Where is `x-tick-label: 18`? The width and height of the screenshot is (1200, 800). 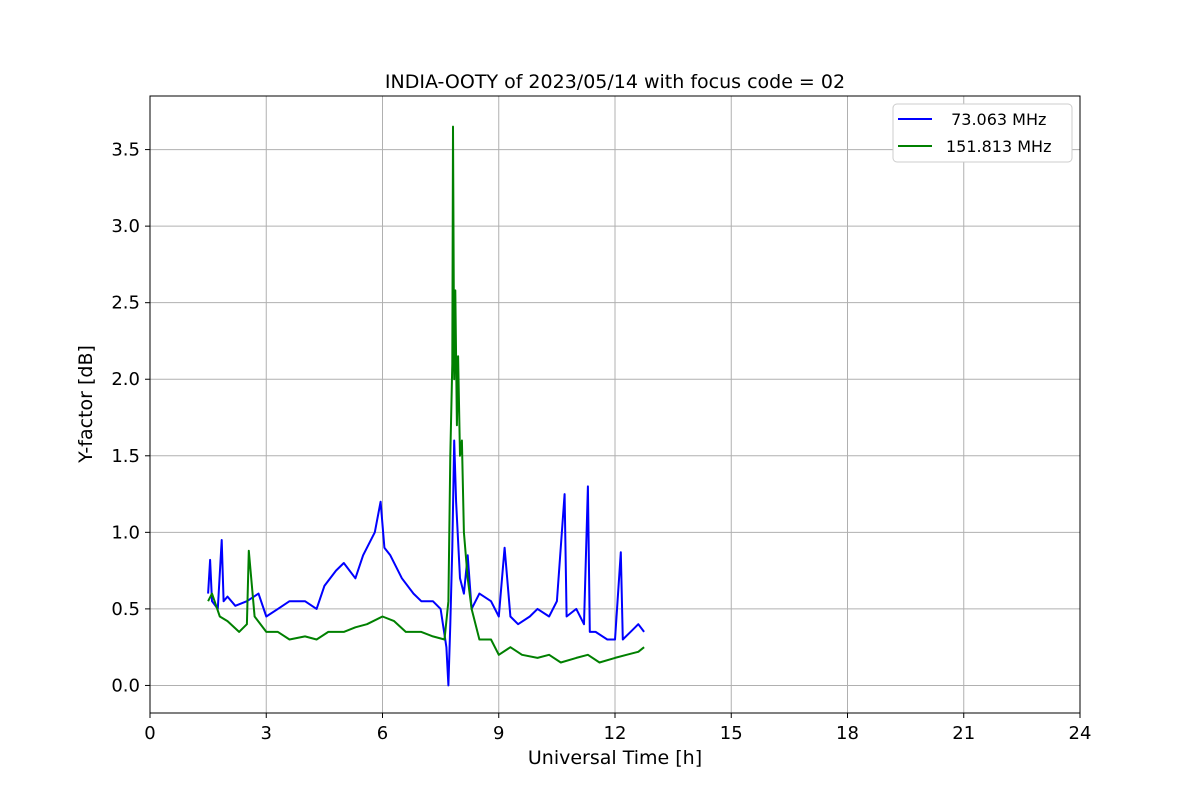
x-tick-label: 18 is located at coordinates (847, 733).